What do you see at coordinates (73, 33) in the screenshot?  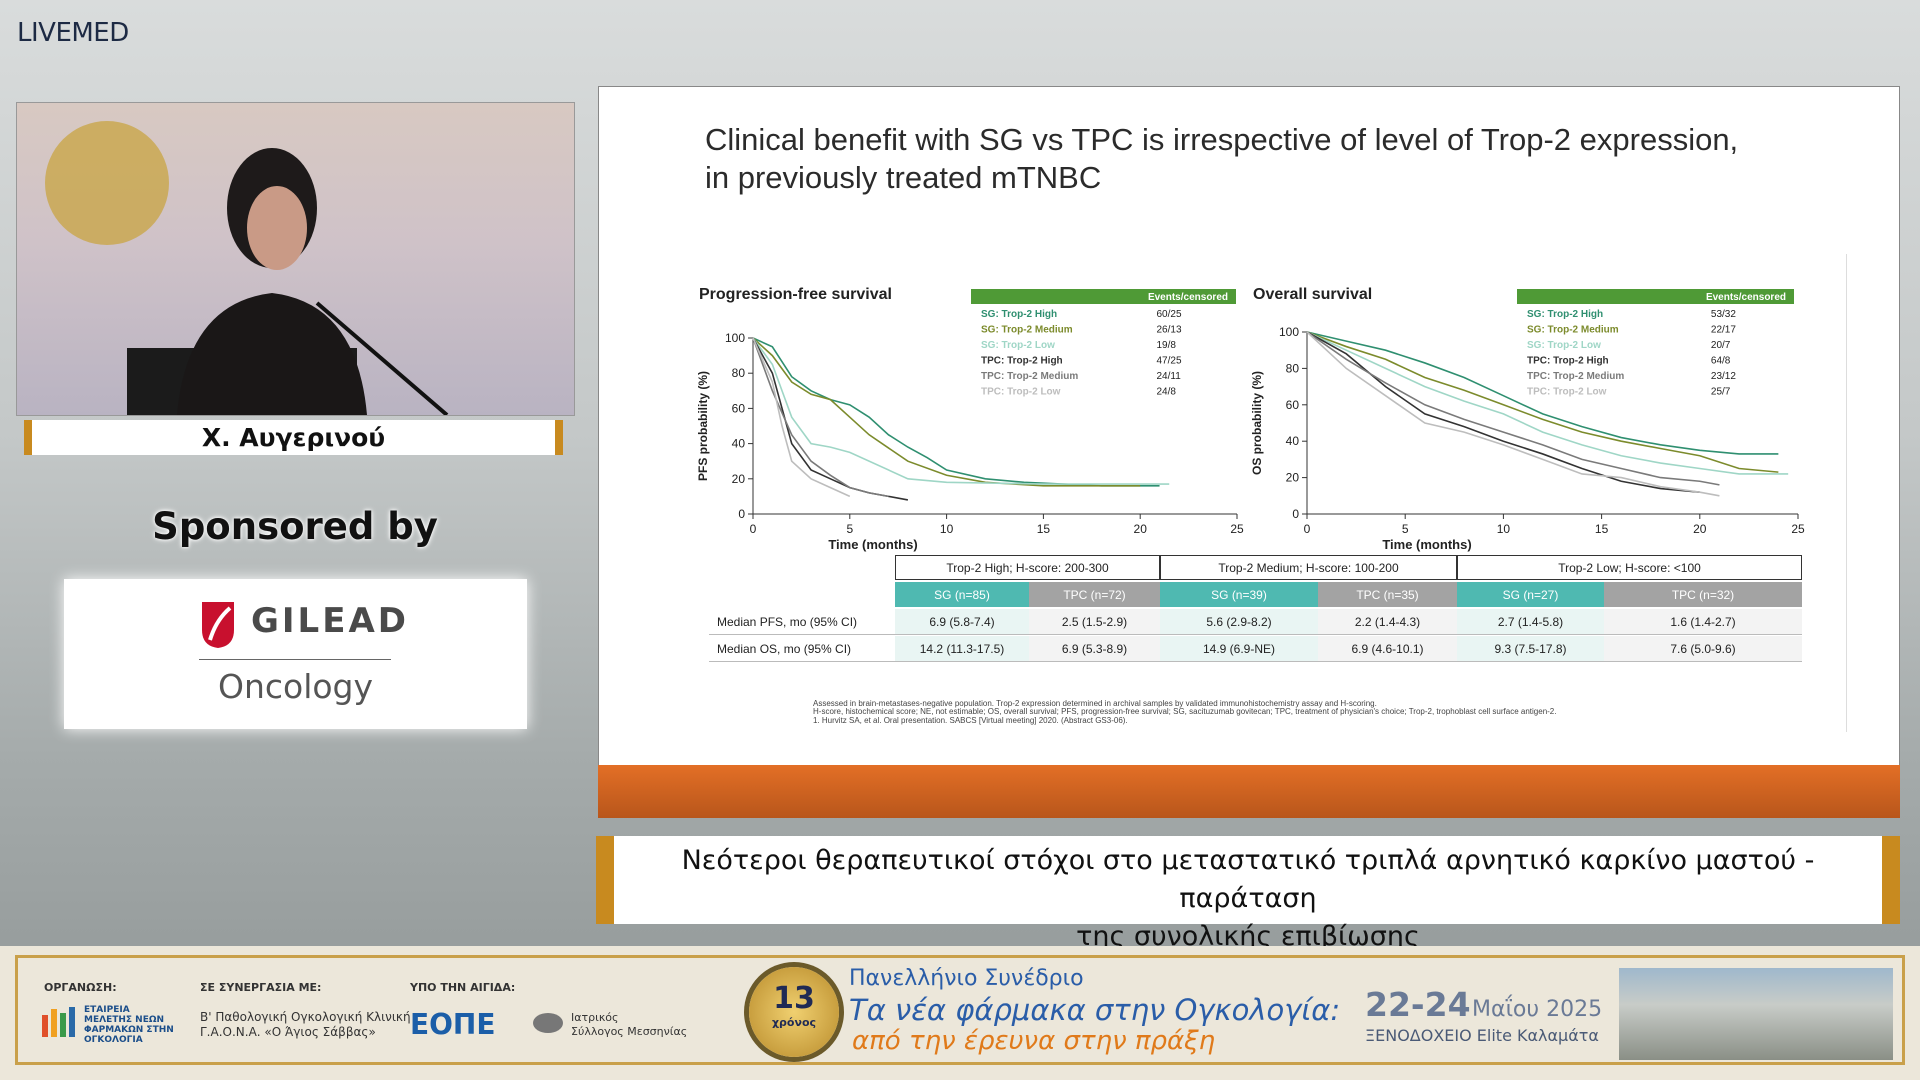 I see `livemed-logo: LIVEMED` at bounding box center [73, 33].